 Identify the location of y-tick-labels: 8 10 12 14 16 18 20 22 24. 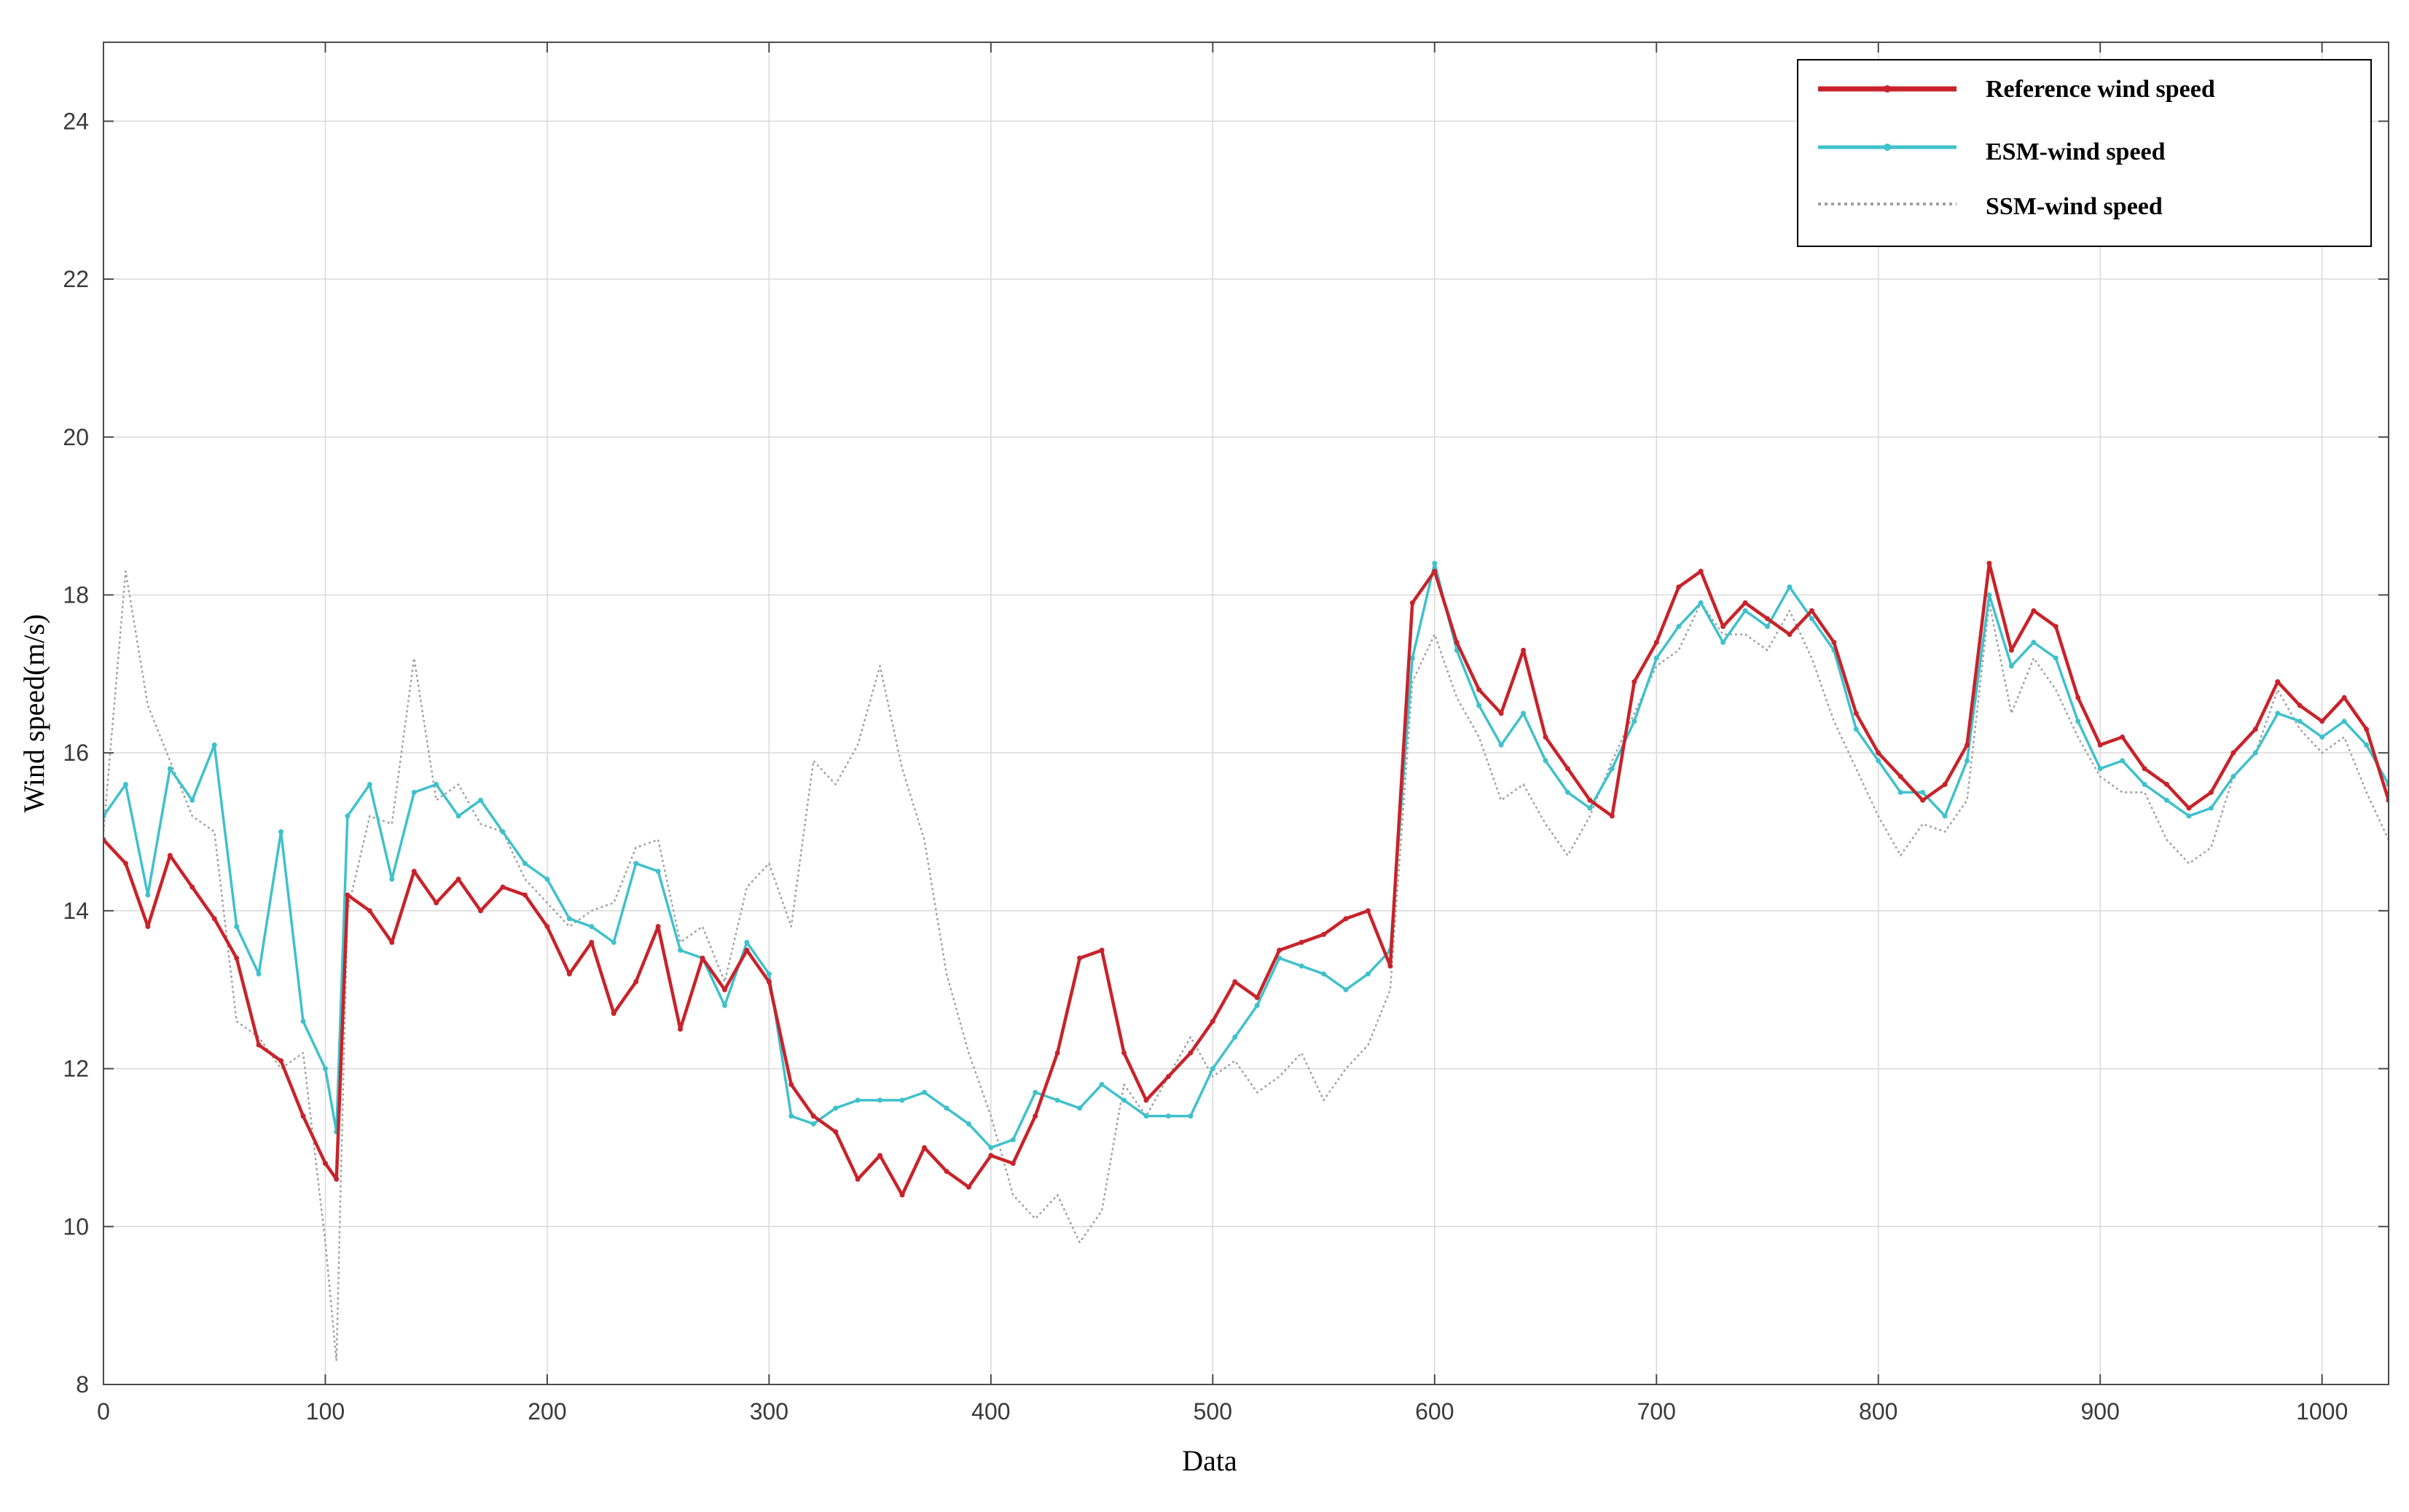
(76, 753).